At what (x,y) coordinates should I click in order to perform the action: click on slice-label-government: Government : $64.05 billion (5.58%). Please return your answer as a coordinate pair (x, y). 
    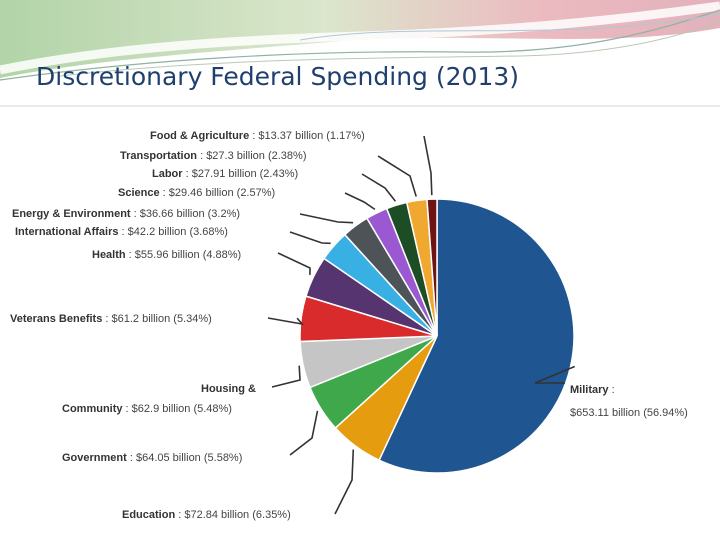
    Looking at the image, I should click on (152, 458).